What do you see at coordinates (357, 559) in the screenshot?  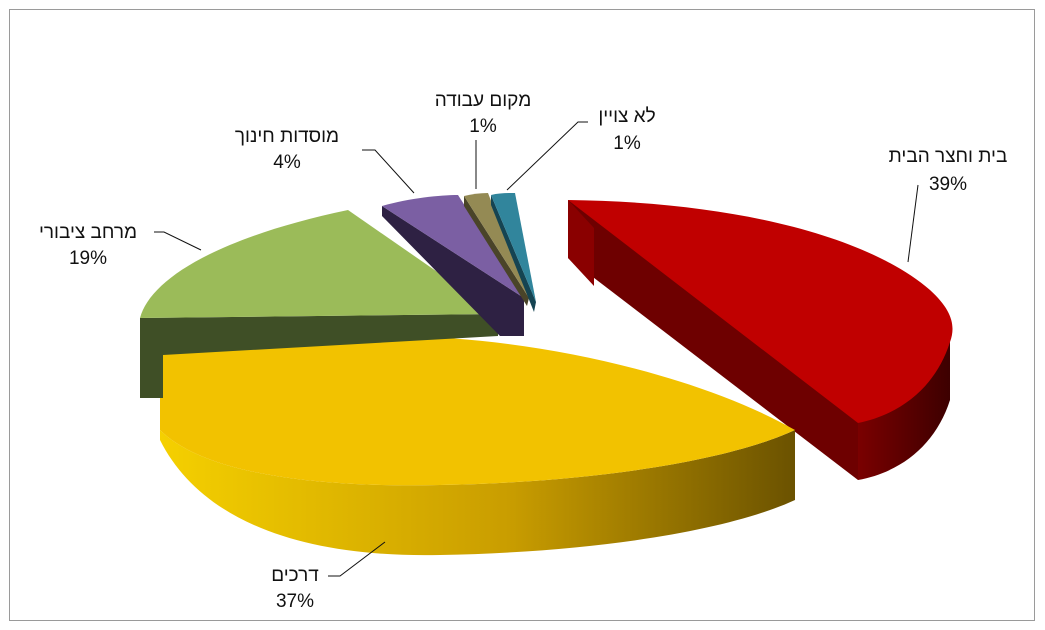 I see `leader-roads` at bounding box center [357, 559].